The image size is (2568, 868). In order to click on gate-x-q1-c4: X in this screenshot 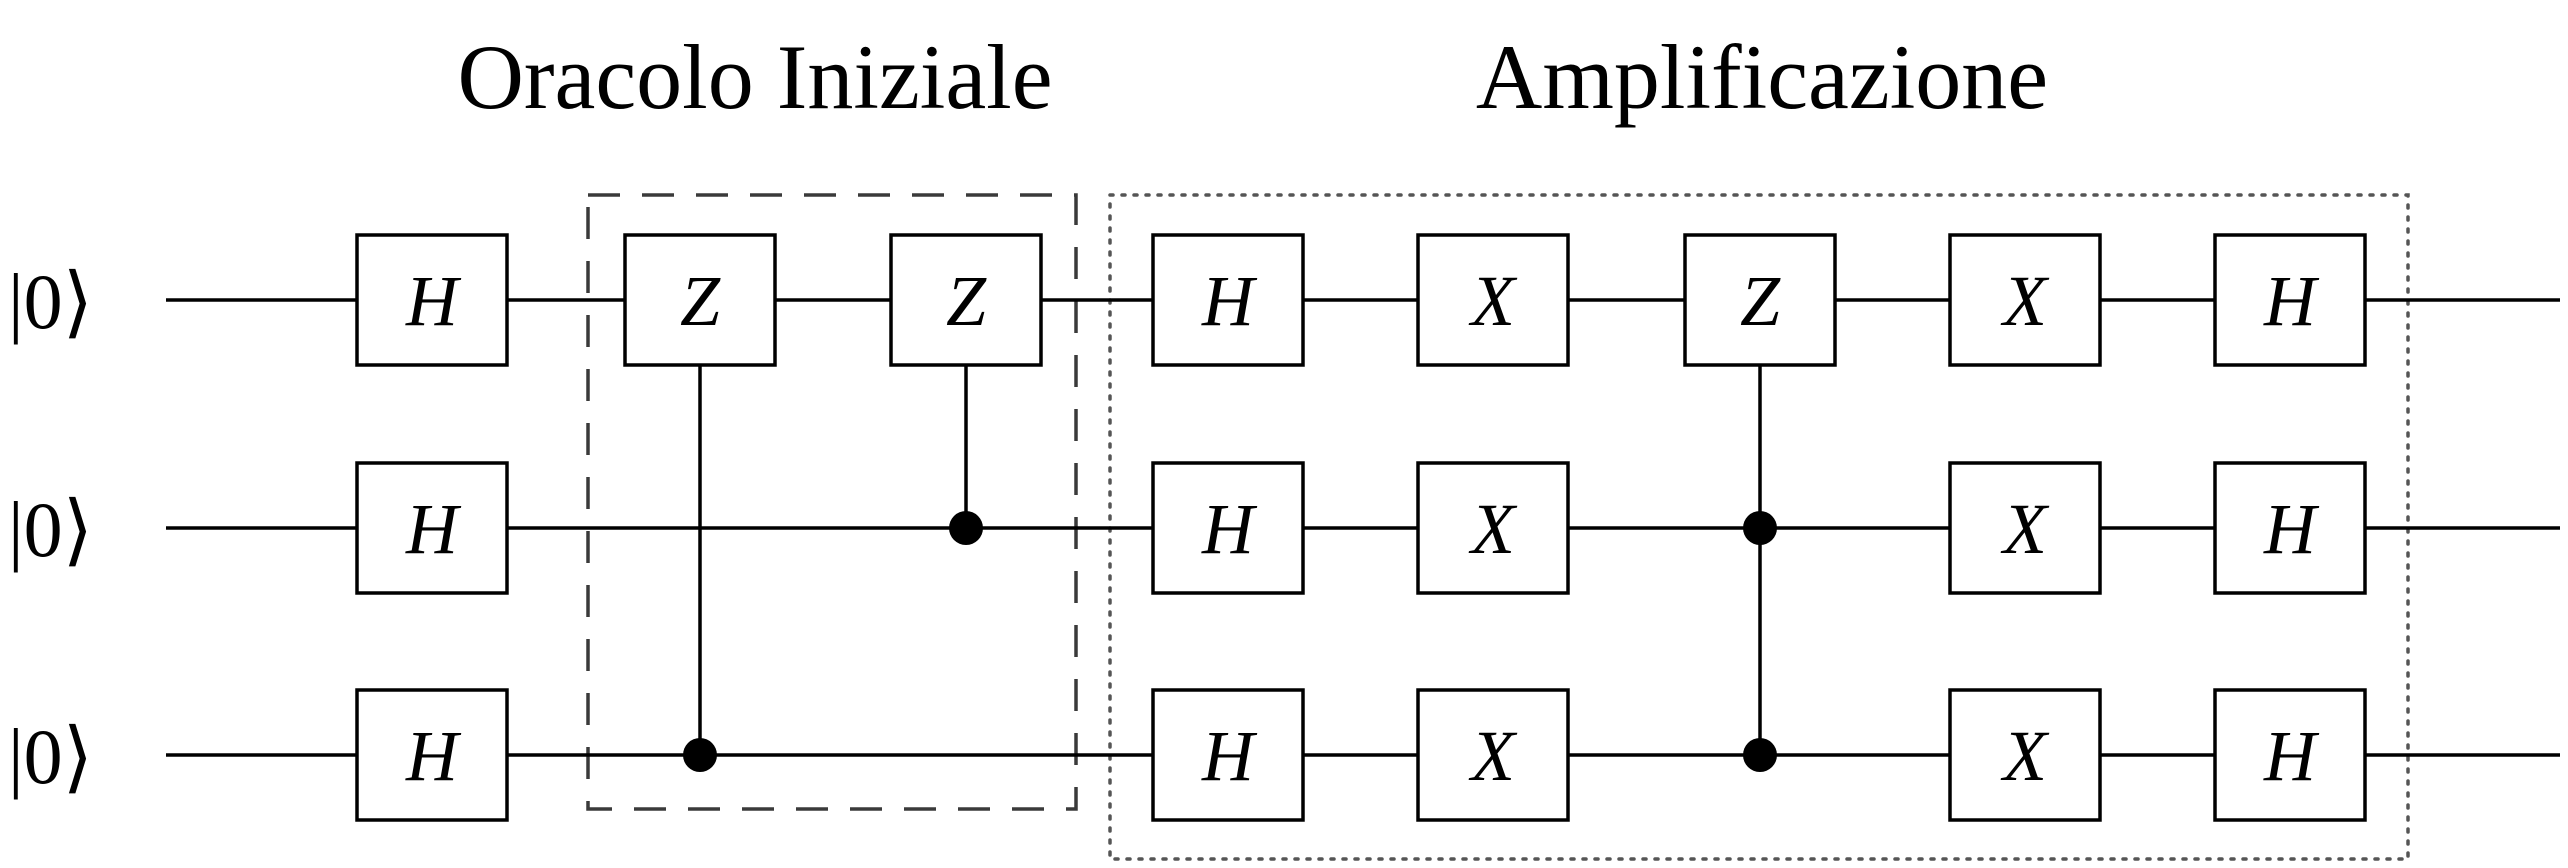, I will do `click(1493, 528)`.